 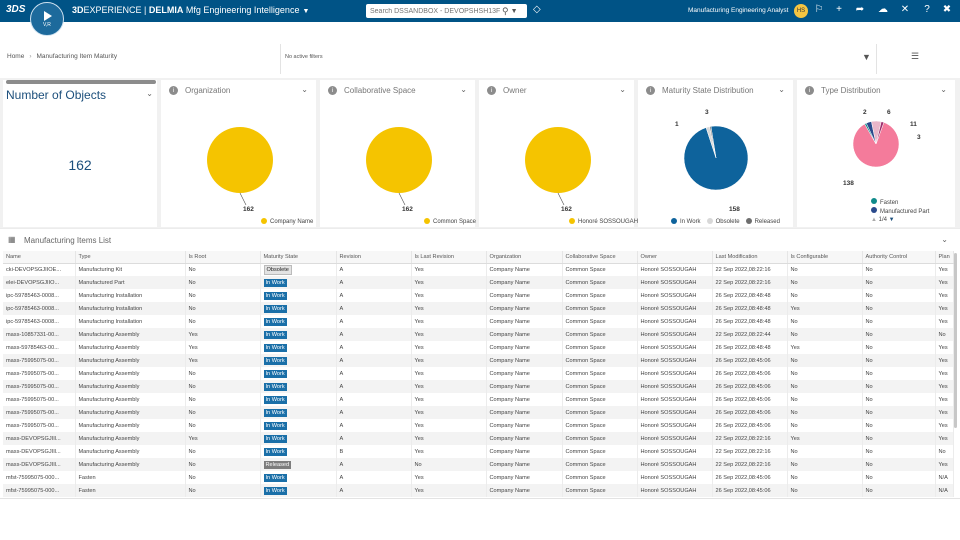 I want to click on prev-icon: ▲, so click(x=874, y=220).